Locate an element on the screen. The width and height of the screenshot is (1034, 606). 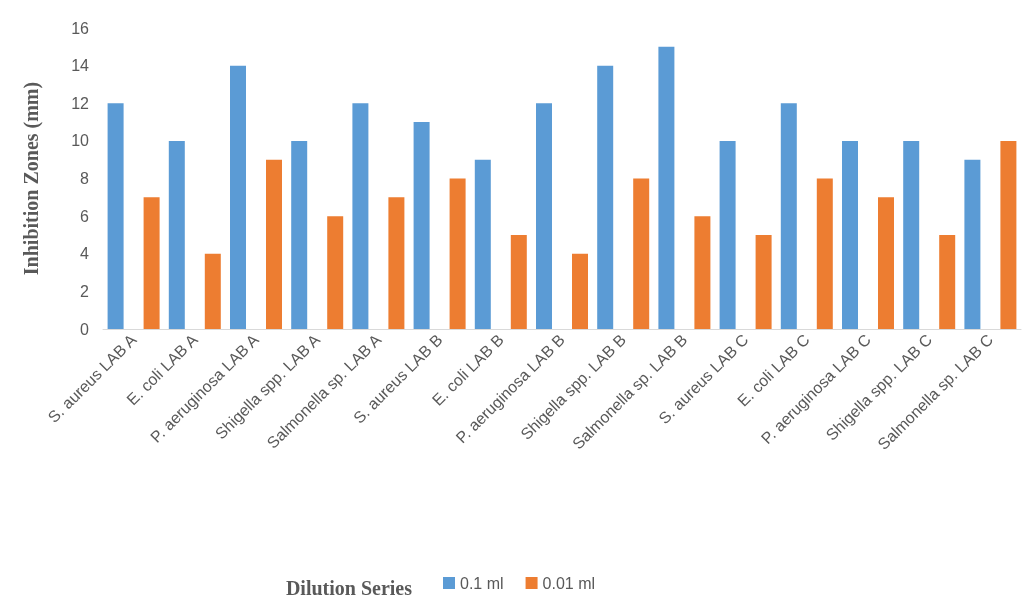
y-tick-label: 14 is located at coordinates (80, 66).